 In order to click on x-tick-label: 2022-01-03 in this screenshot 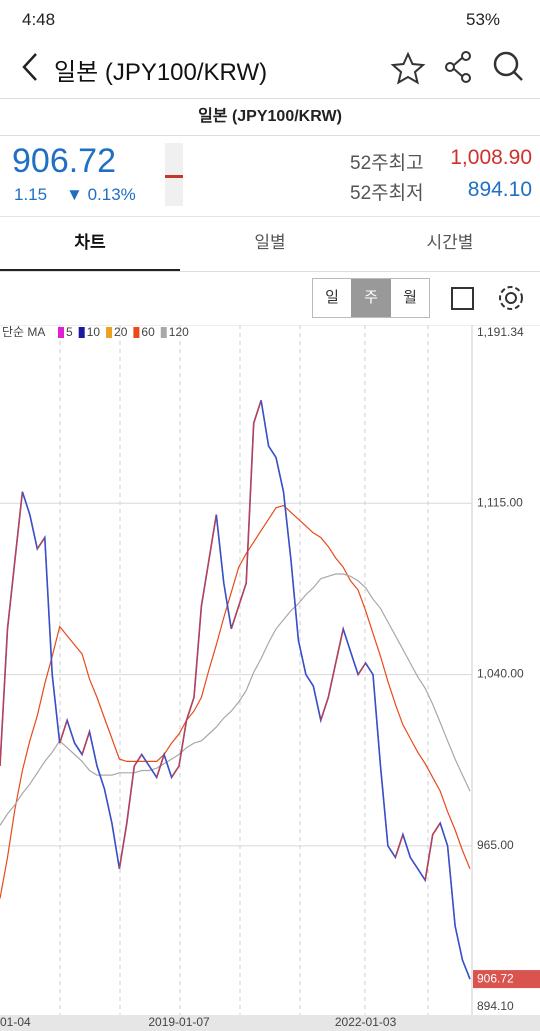, I will do `click(366, 1022)`.